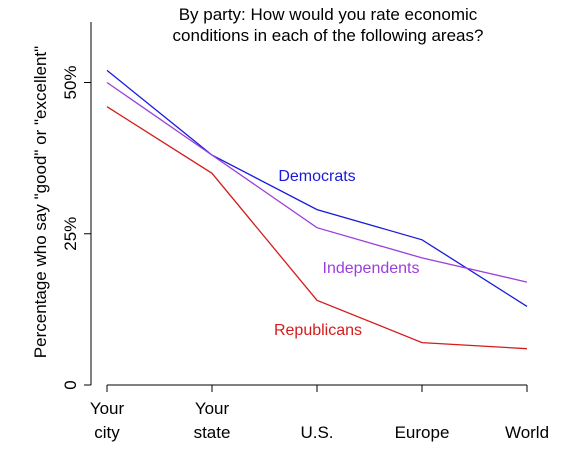 The image size is (568, 454). I want to click on y-axis-label: Percentage who say "good" or "excellent", so click(40, 202).